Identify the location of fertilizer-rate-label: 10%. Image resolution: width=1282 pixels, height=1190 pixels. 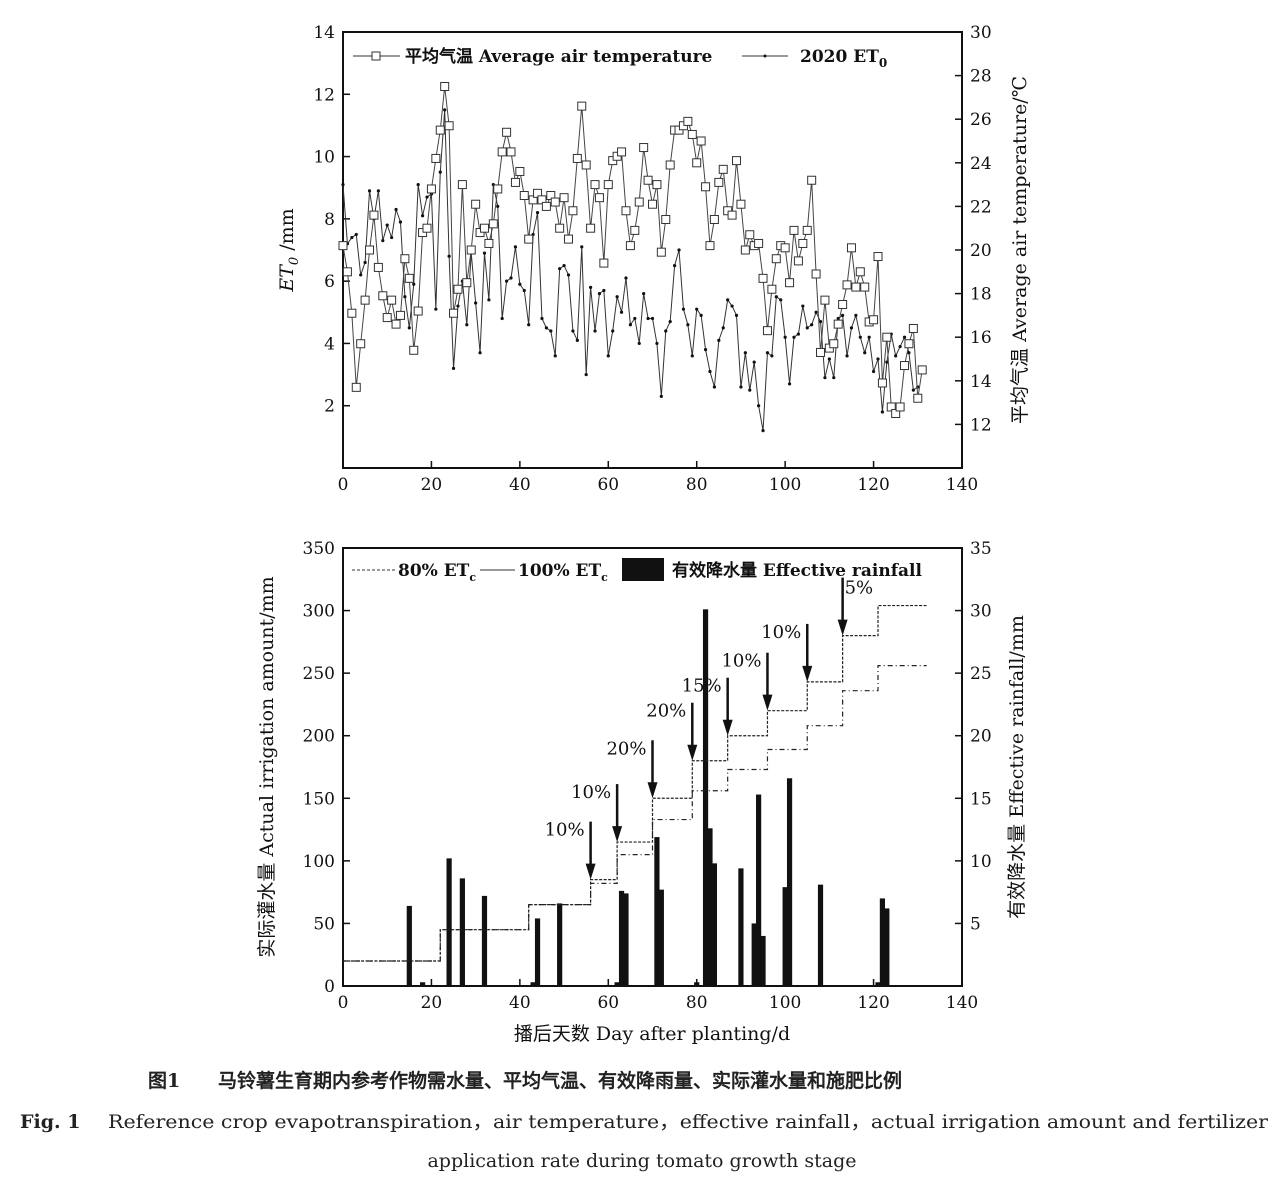
(565, 830).